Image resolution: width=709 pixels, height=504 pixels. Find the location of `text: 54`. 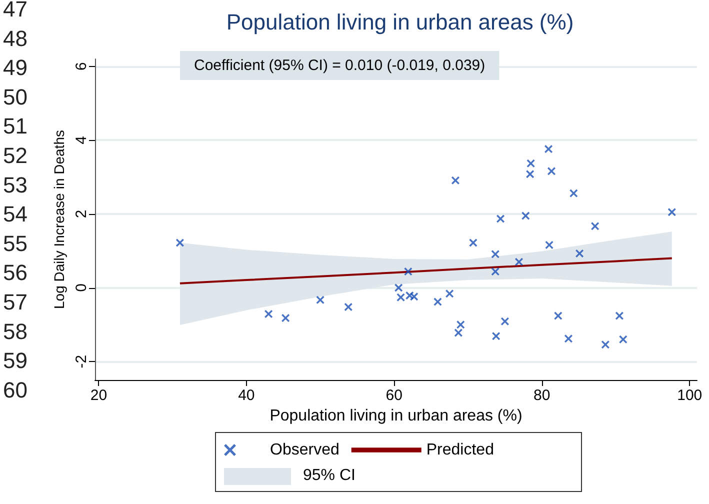

text: 54 is located at coordinates (15, 214).